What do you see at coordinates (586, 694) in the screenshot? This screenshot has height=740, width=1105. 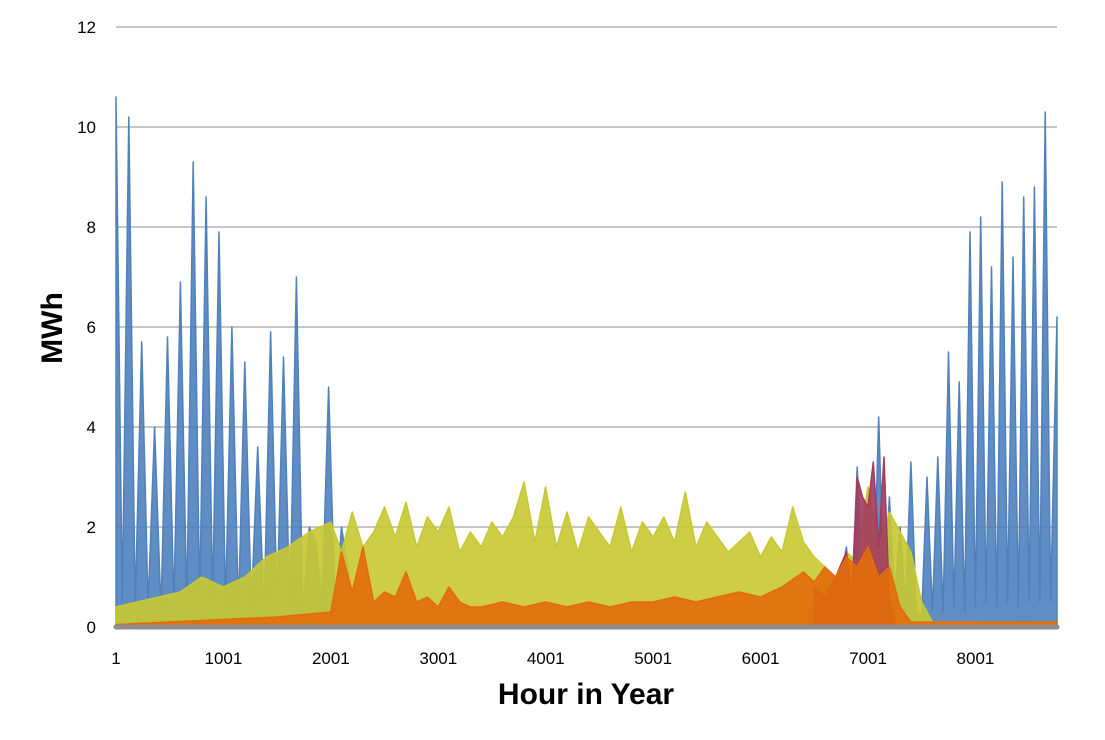 I see `x-axis-title: Hour in Year` at bounding box center [586, 694].